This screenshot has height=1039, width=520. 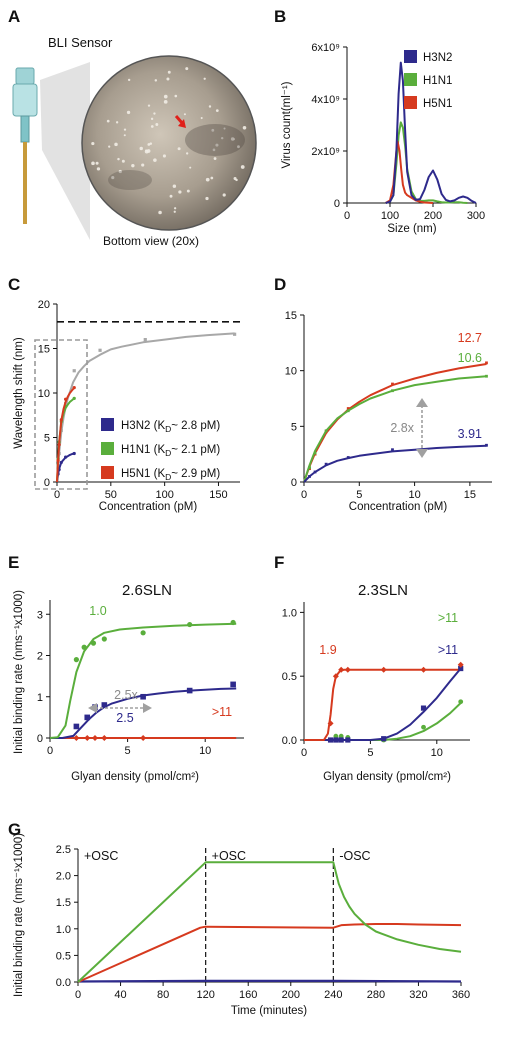 I want to click on fold-change-label: 2.5x, so click(x=126, y=695).